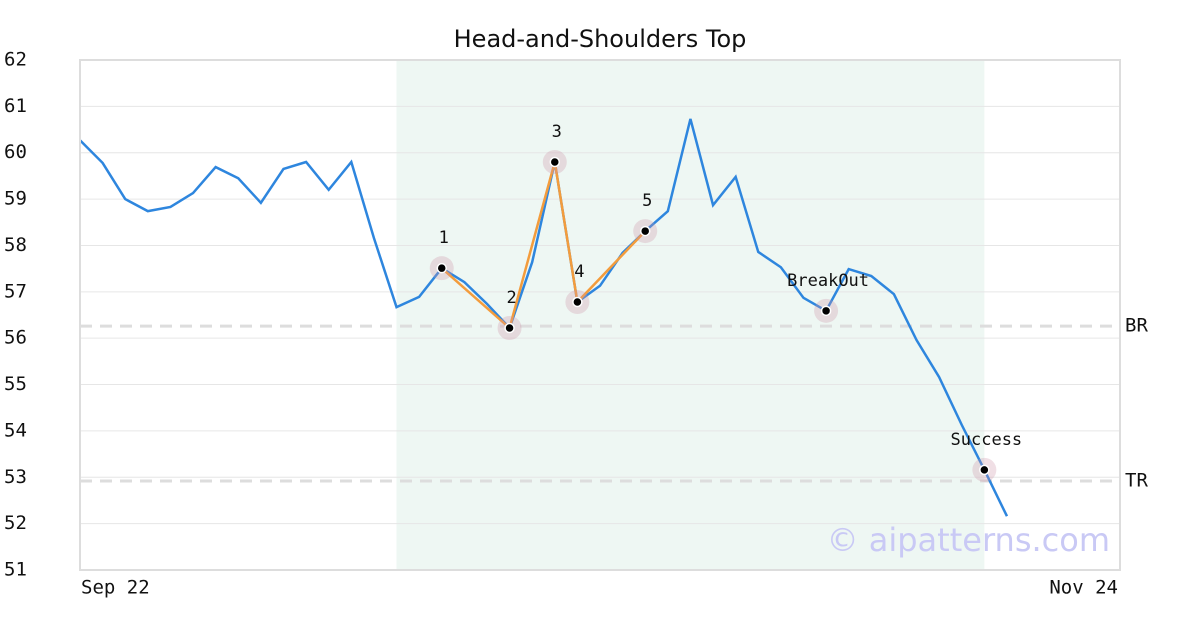 The width and height of the screenshot is (1200, 630). I want to click on point-label: 1, so click(444, 238).